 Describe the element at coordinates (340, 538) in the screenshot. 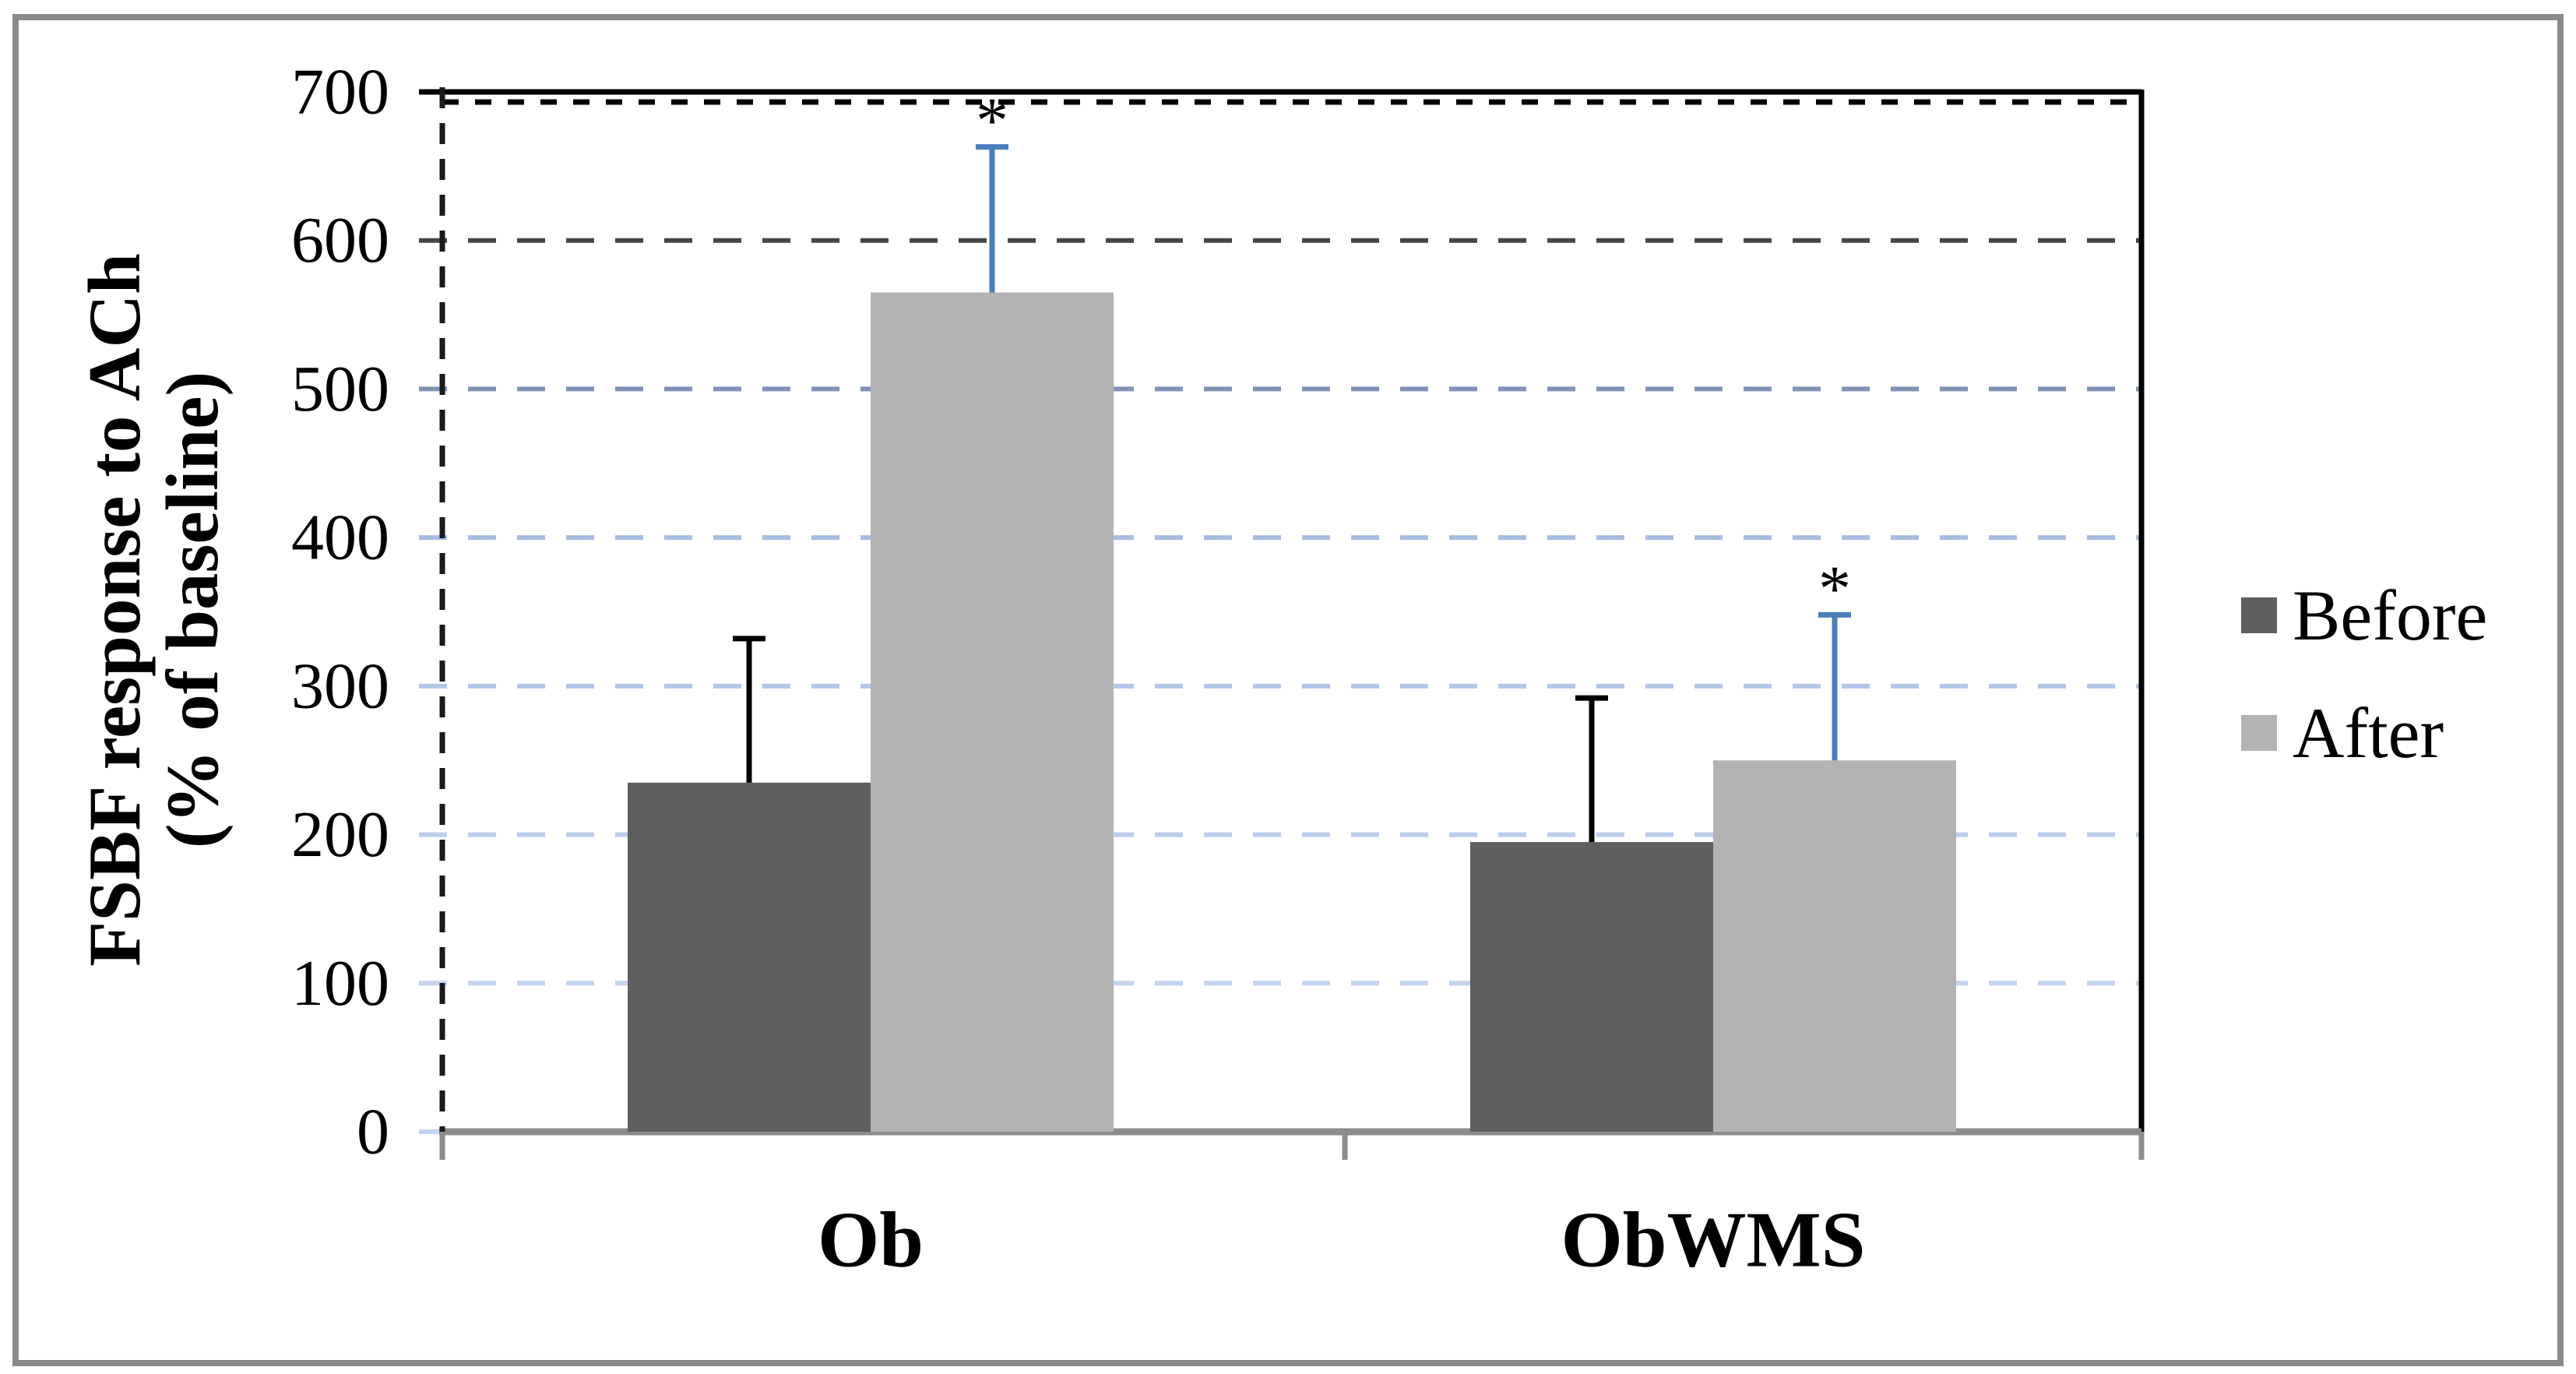

I see `y-axis-tick-label-400: 400` at that location.